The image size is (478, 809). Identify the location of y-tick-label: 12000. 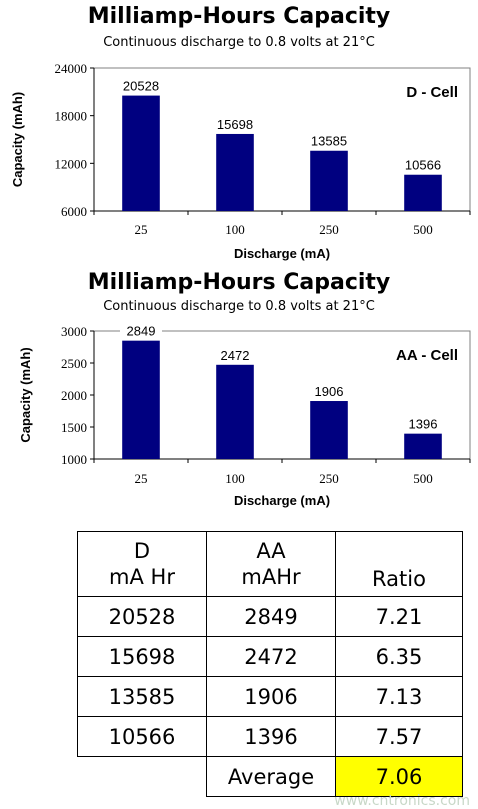
(71, 163).